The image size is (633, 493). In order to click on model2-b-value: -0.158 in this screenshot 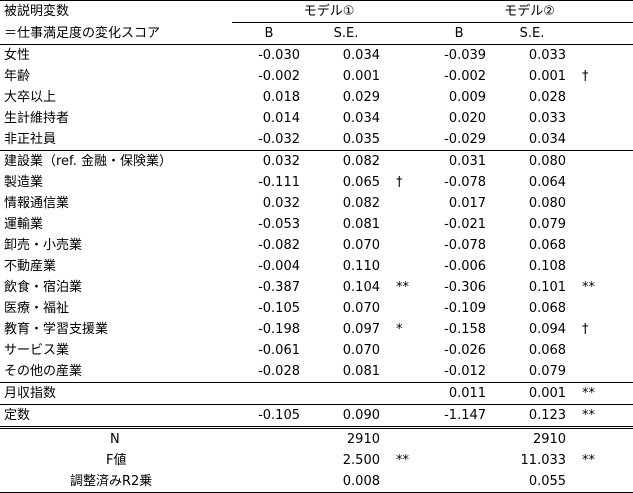, I will do `click(465, 329)`.